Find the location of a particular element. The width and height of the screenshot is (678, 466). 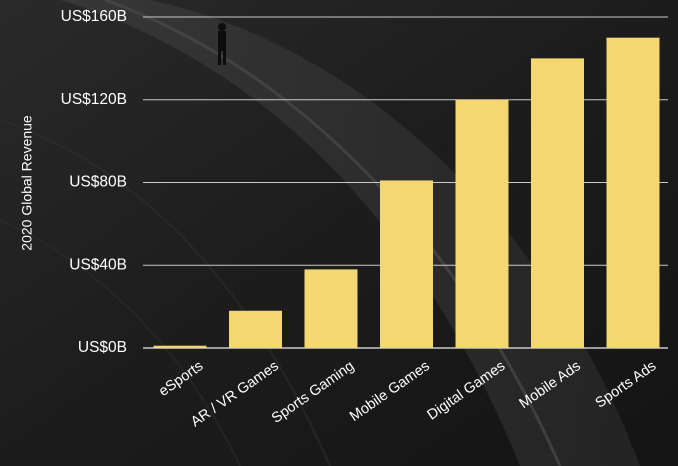

y-tick-label: US$40B is located at coordinates (98, 264).